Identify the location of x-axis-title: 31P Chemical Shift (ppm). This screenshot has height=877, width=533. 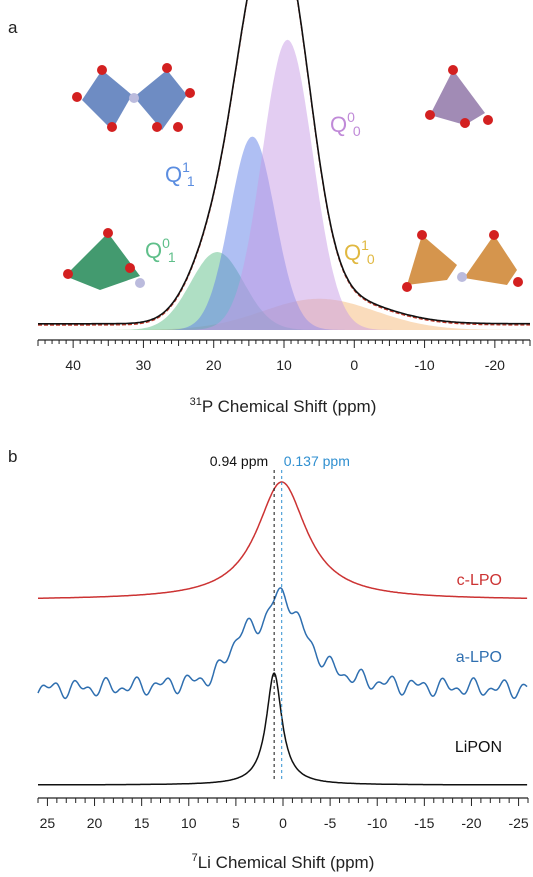
(283, 406).